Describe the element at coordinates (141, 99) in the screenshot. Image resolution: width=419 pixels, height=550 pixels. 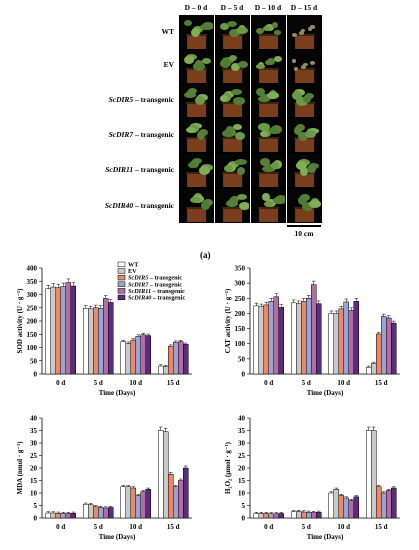
I see `row-label-scdir5: ScDIR5 – transgenic` at that location.